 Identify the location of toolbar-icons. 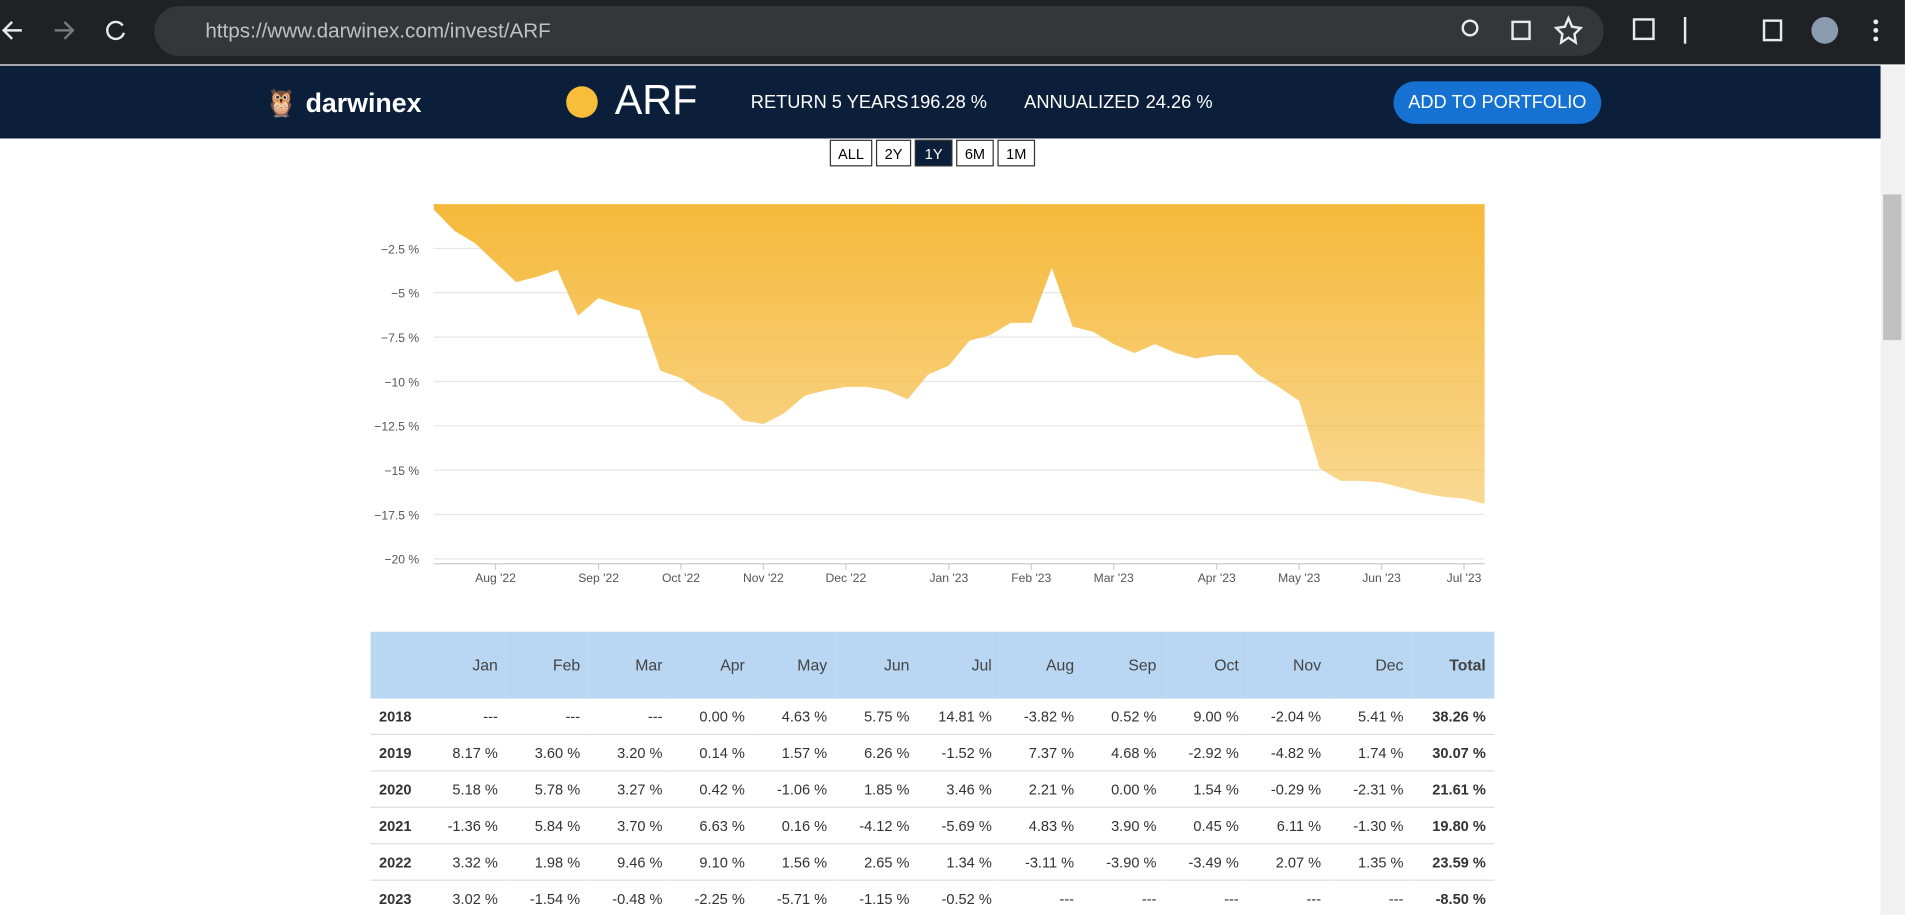
(1670, 30).